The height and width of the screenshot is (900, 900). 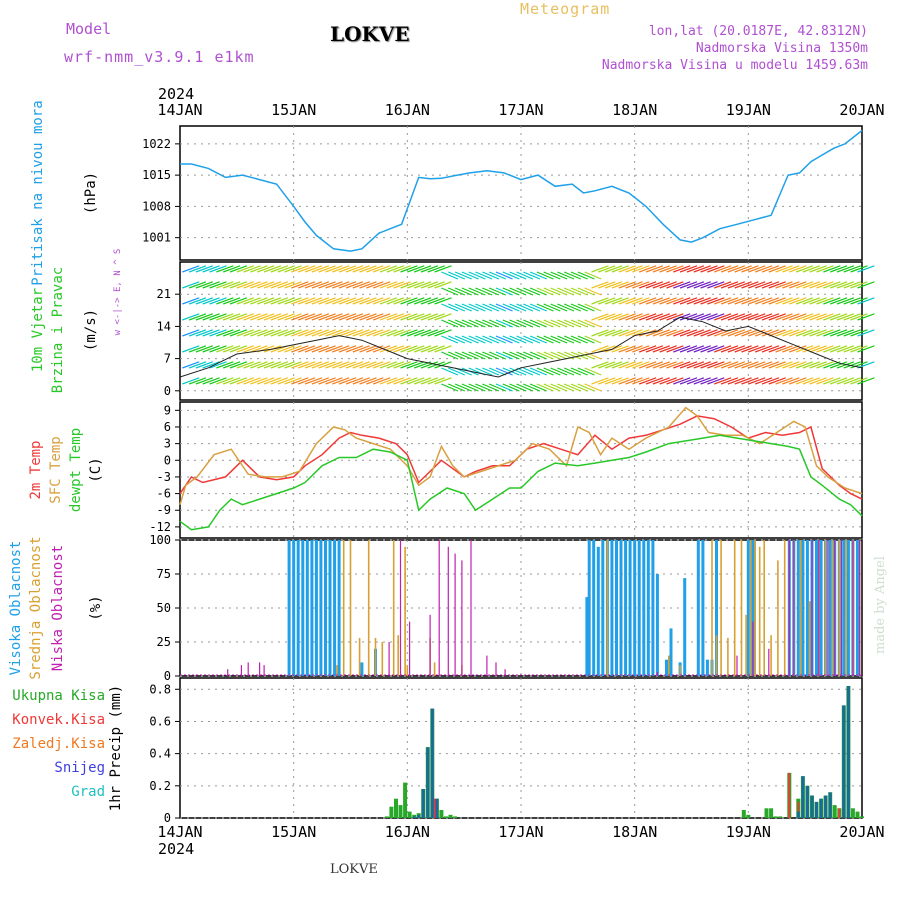 I want to click on y-tick-label: 0.8, so click(x=160, y=689).